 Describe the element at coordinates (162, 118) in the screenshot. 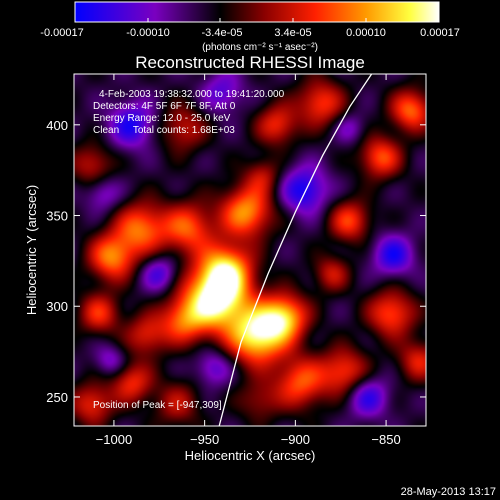

I see `energy-range-text: Energy Range: 12.0 - 25.0 keV` at that location.